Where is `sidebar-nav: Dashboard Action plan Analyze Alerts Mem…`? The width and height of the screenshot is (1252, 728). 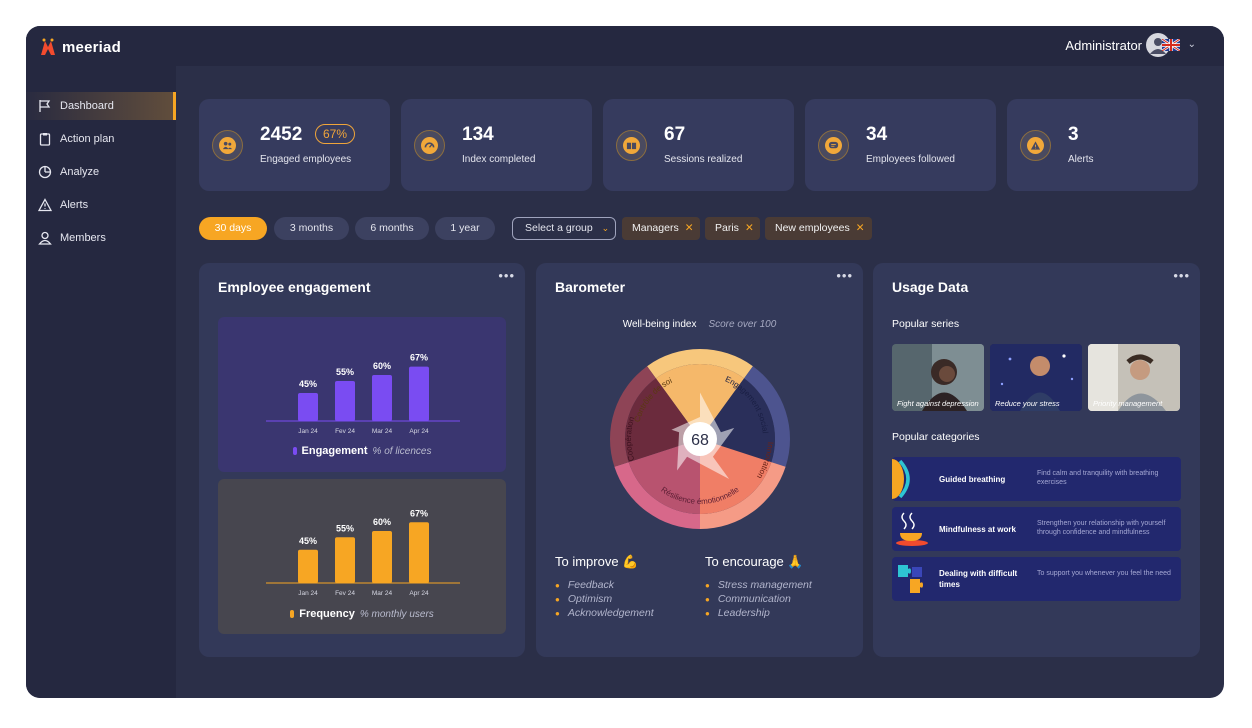 sidebar-nav: Dashboard Action plan Analyze Alerts Mem… is located at coordinates (101, 174).